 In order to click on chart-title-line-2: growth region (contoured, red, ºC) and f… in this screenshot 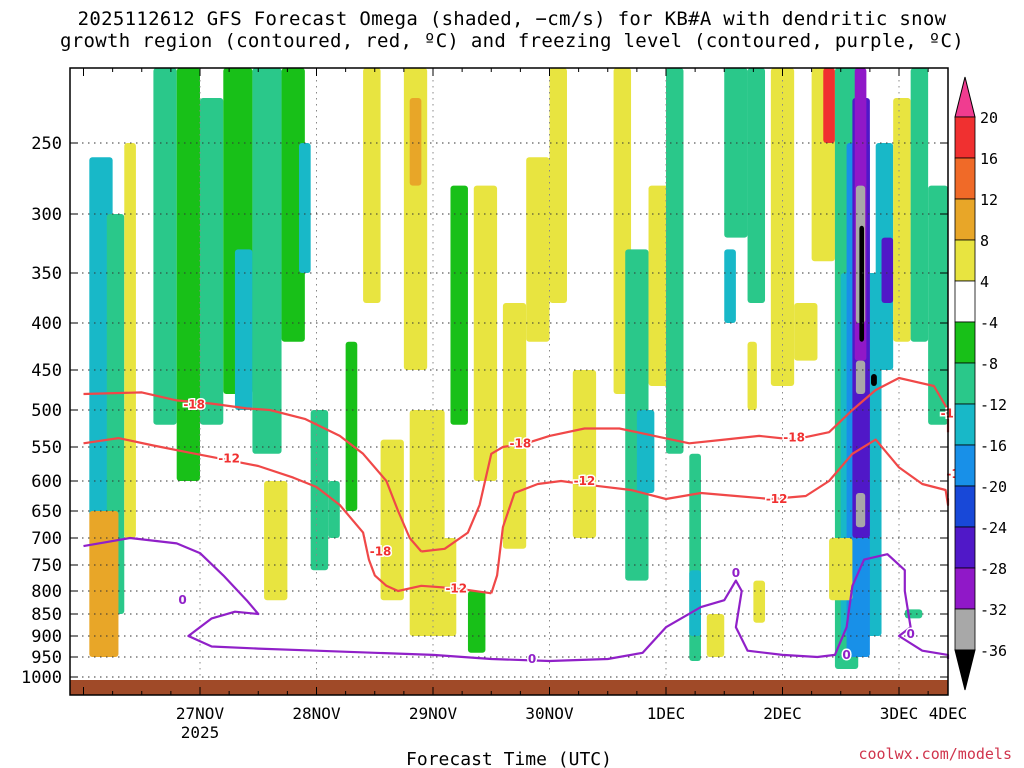, I will do `click(512, 41)`.